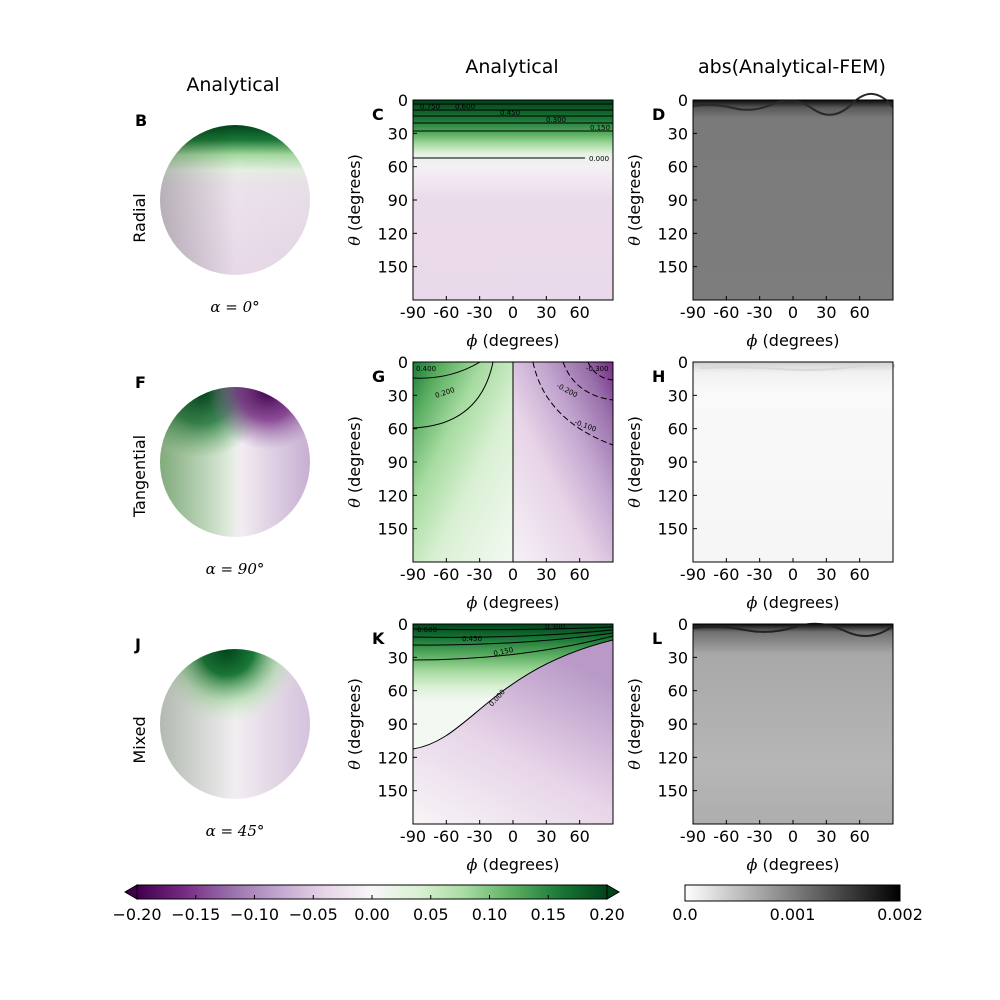 Image resolution: width=1000 pixels, height=1000 pixels. Describe the element at coordinates (572, 404) in the screenshot. I see `contour-G-neg0.10` at that location.